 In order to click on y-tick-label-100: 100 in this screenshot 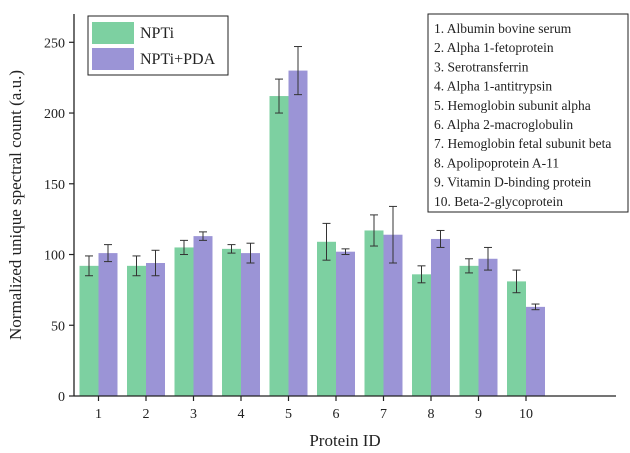, I will do `click(54, 256)`.